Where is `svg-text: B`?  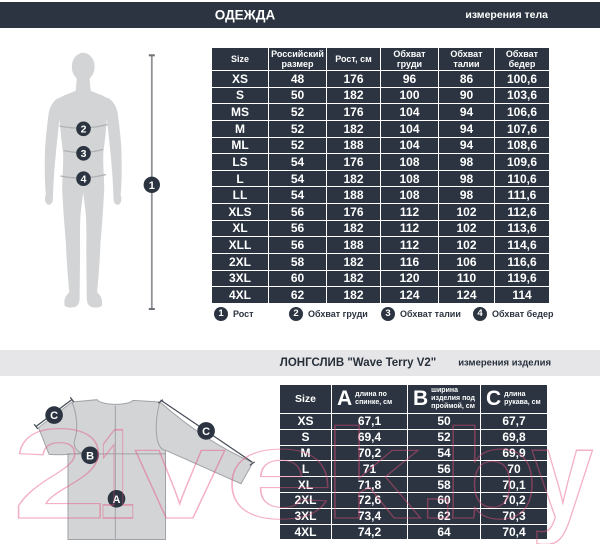 svg-text: B is located at coordinates (90, 456).